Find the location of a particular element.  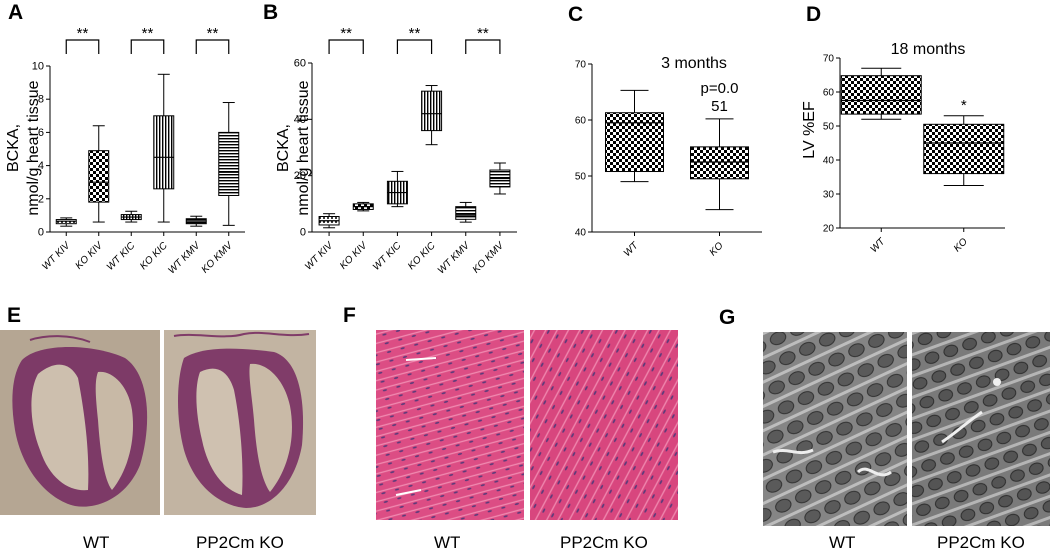

x-tick-label-c: WT is located at coordinates (631, 249).